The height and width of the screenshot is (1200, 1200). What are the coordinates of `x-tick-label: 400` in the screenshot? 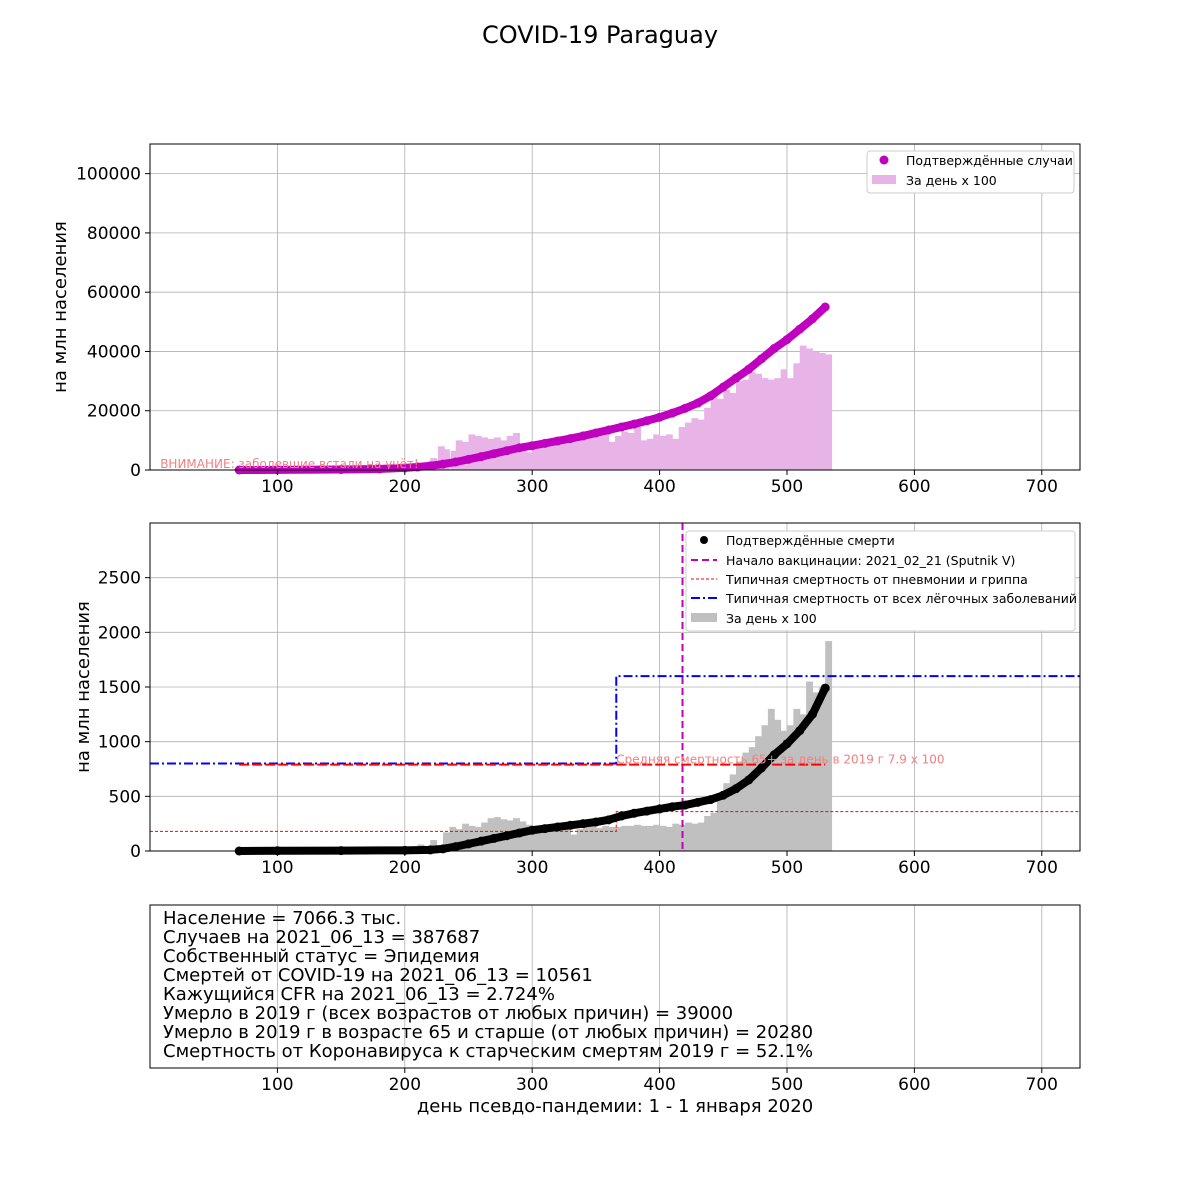 It's located at (659, 868).